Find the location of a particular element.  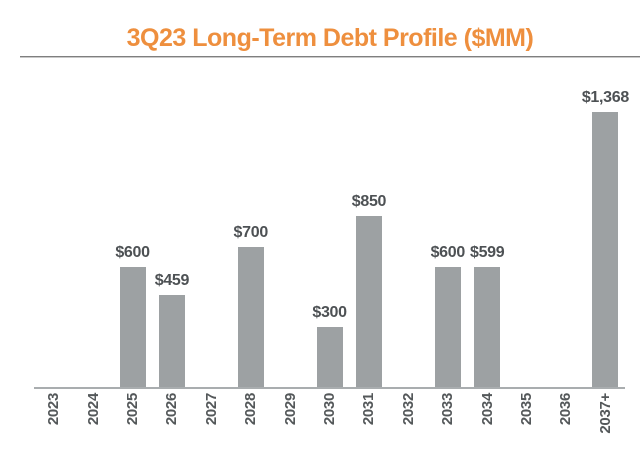

bar-value-label: $1,368 is located at coordinates (605, 98).